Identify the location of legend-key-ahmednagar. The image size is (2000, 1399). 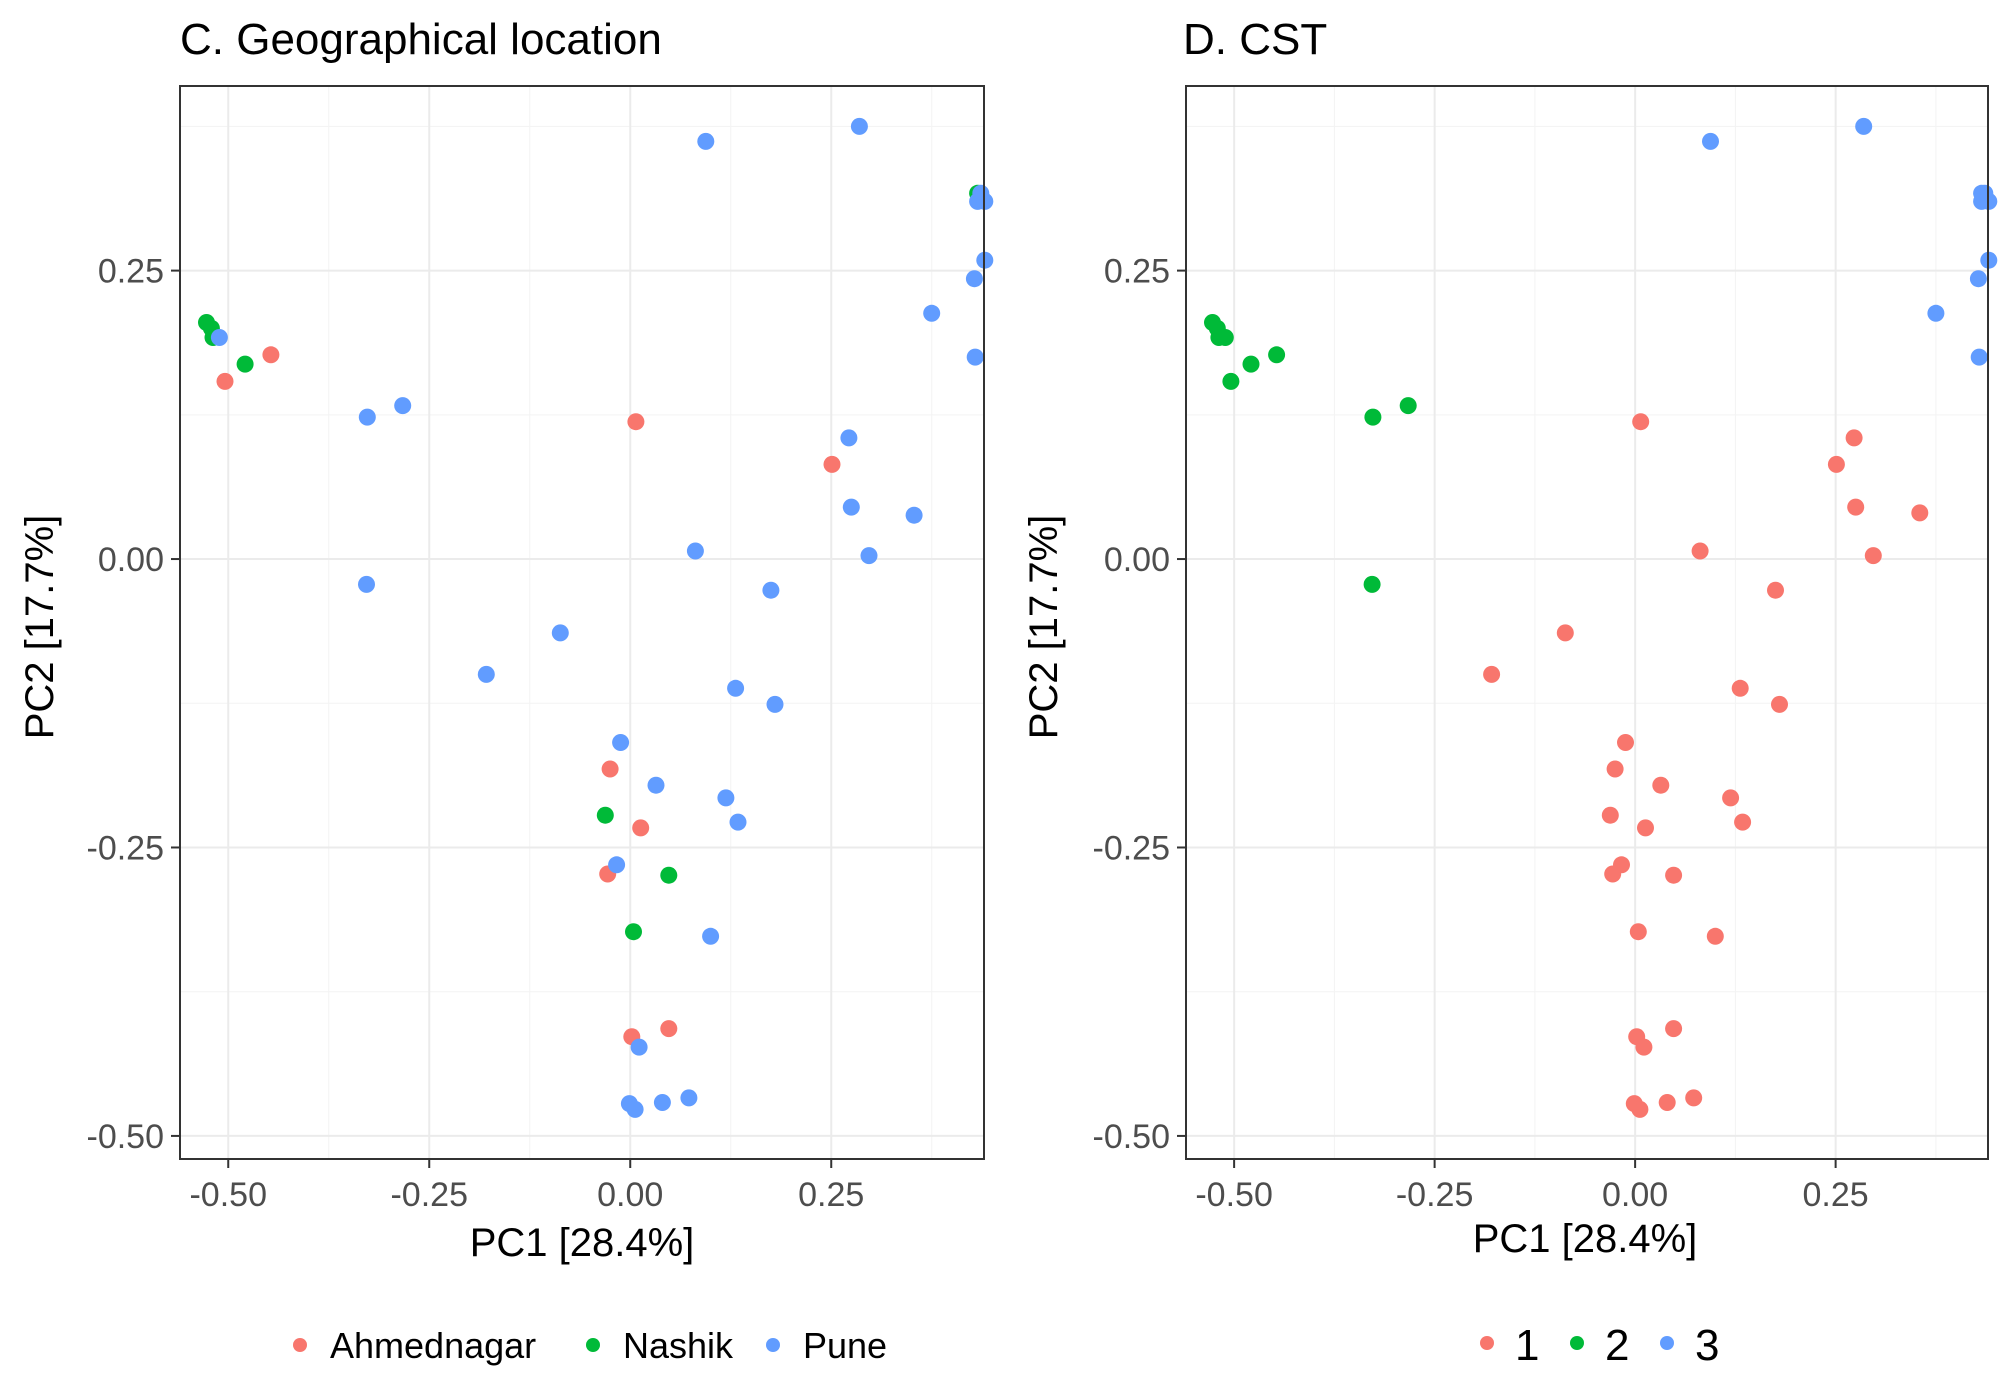
(300, 1345).